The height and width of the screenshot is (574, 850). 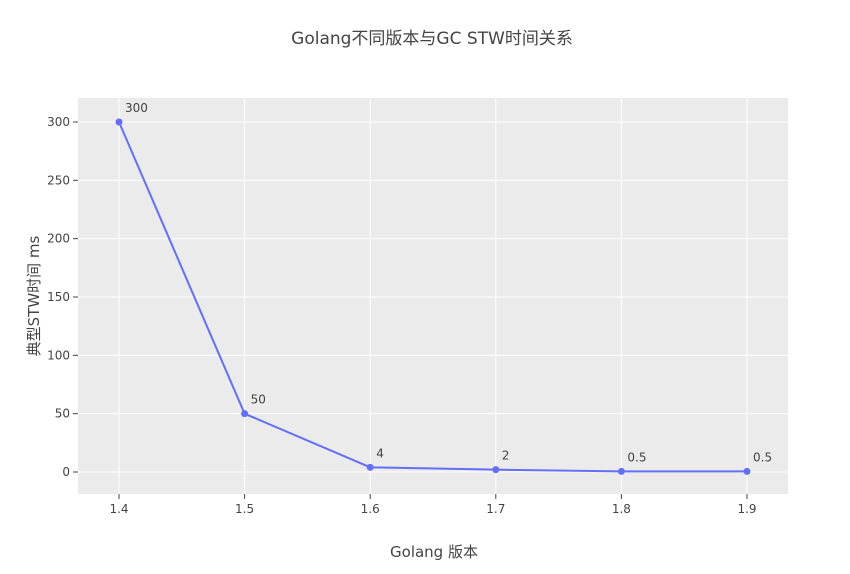 I want to click on x-tick-label: 1.5, so click(x=244, y=509).